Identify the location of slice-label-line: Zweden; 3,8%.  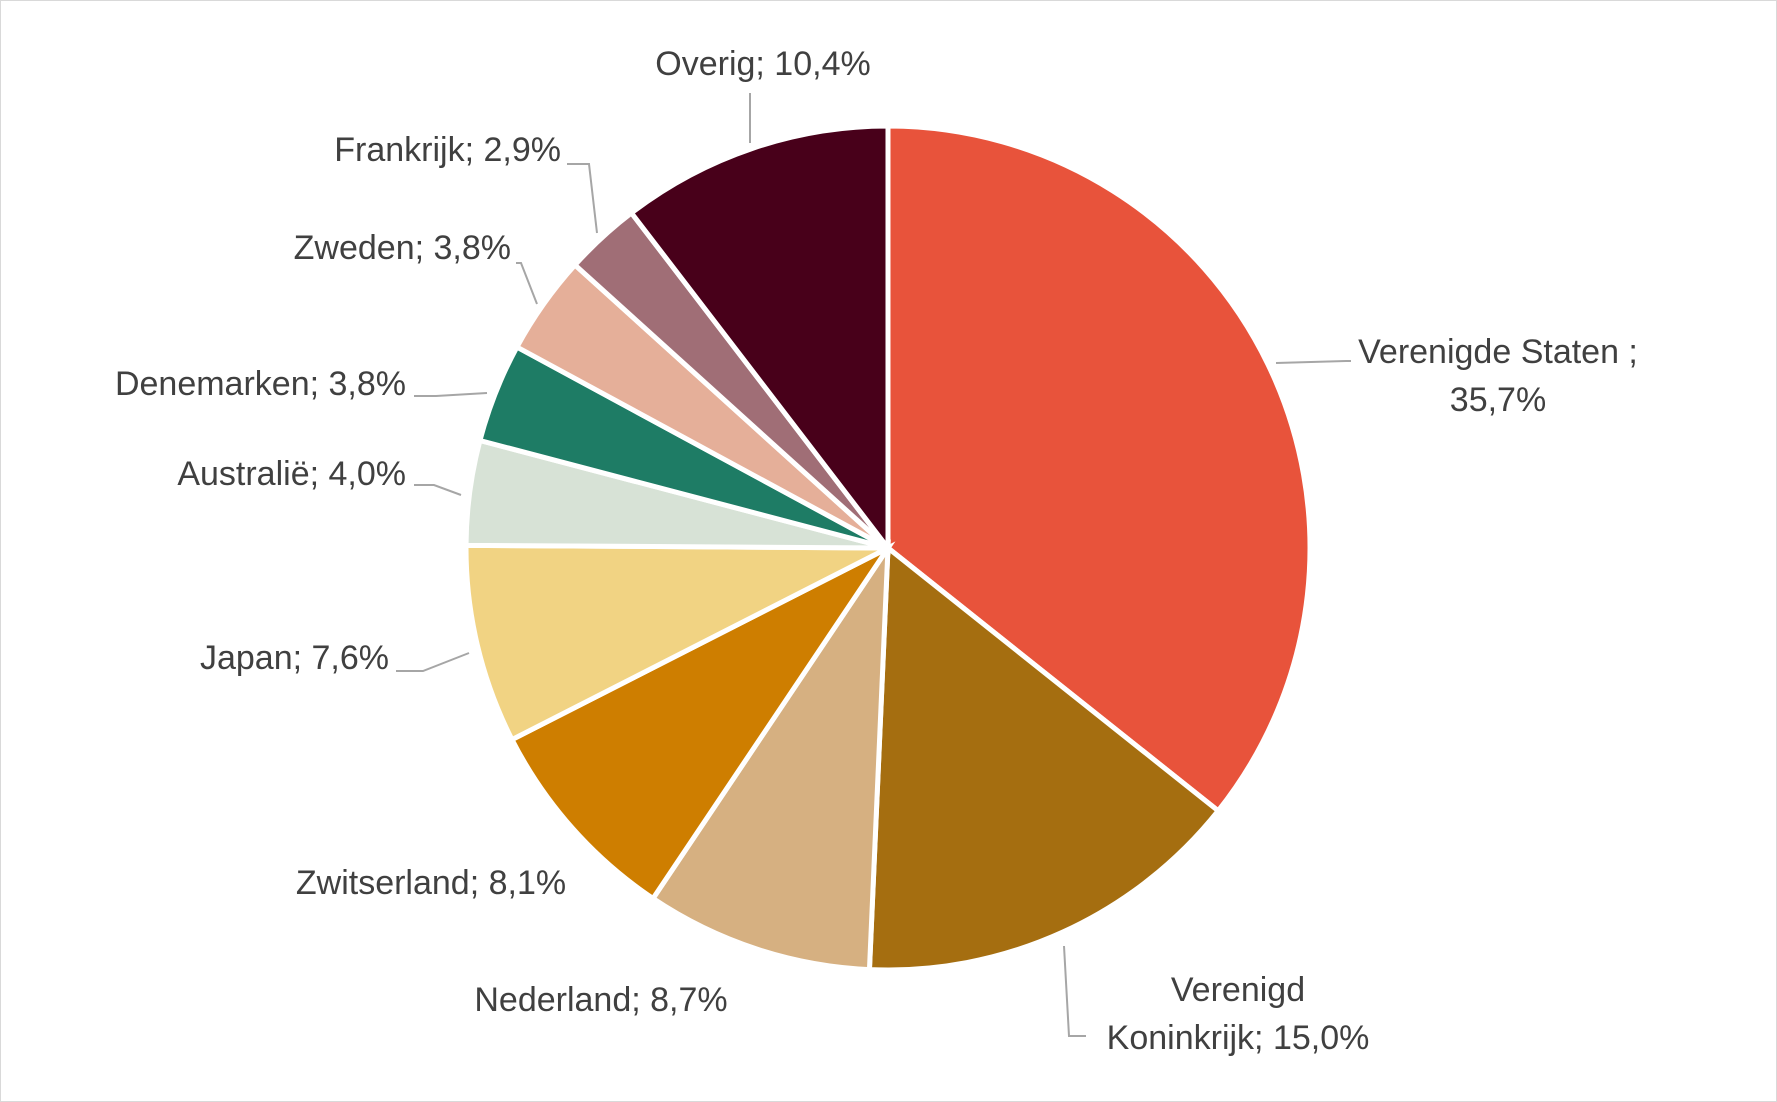
(402, 248).